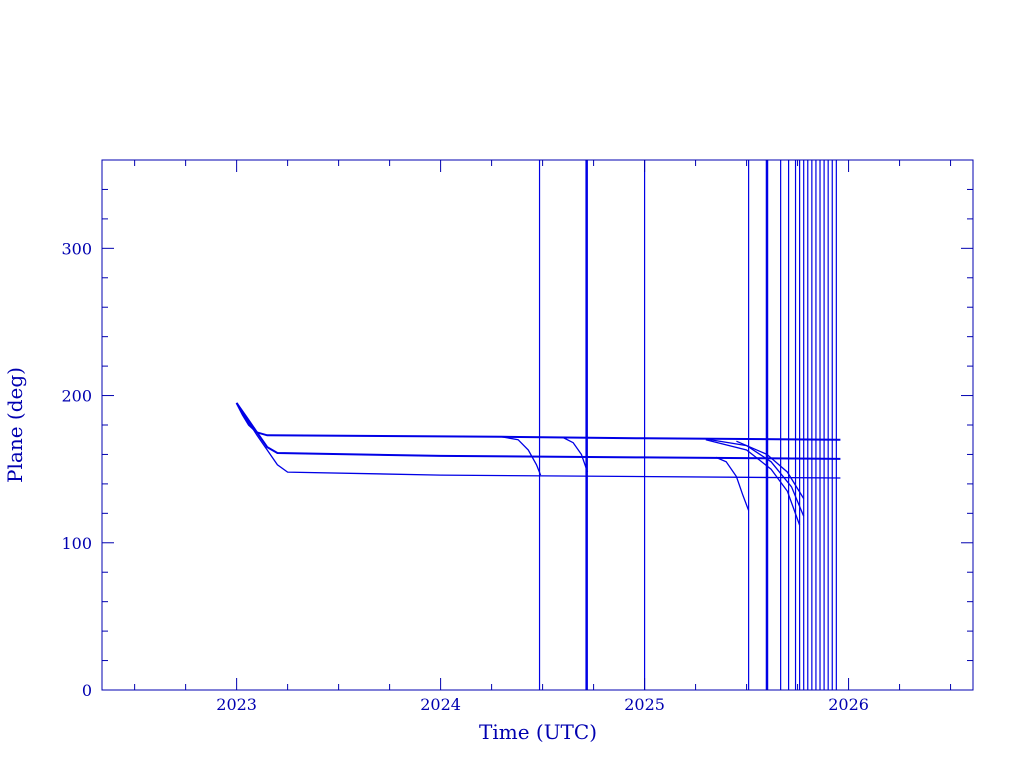 The width and height of the screenshot is (1024, 772). What do you see at coordinates (644, 704) in the screenshot?
I see `x-tick-label: 2025` at bounding box center [644, 704].